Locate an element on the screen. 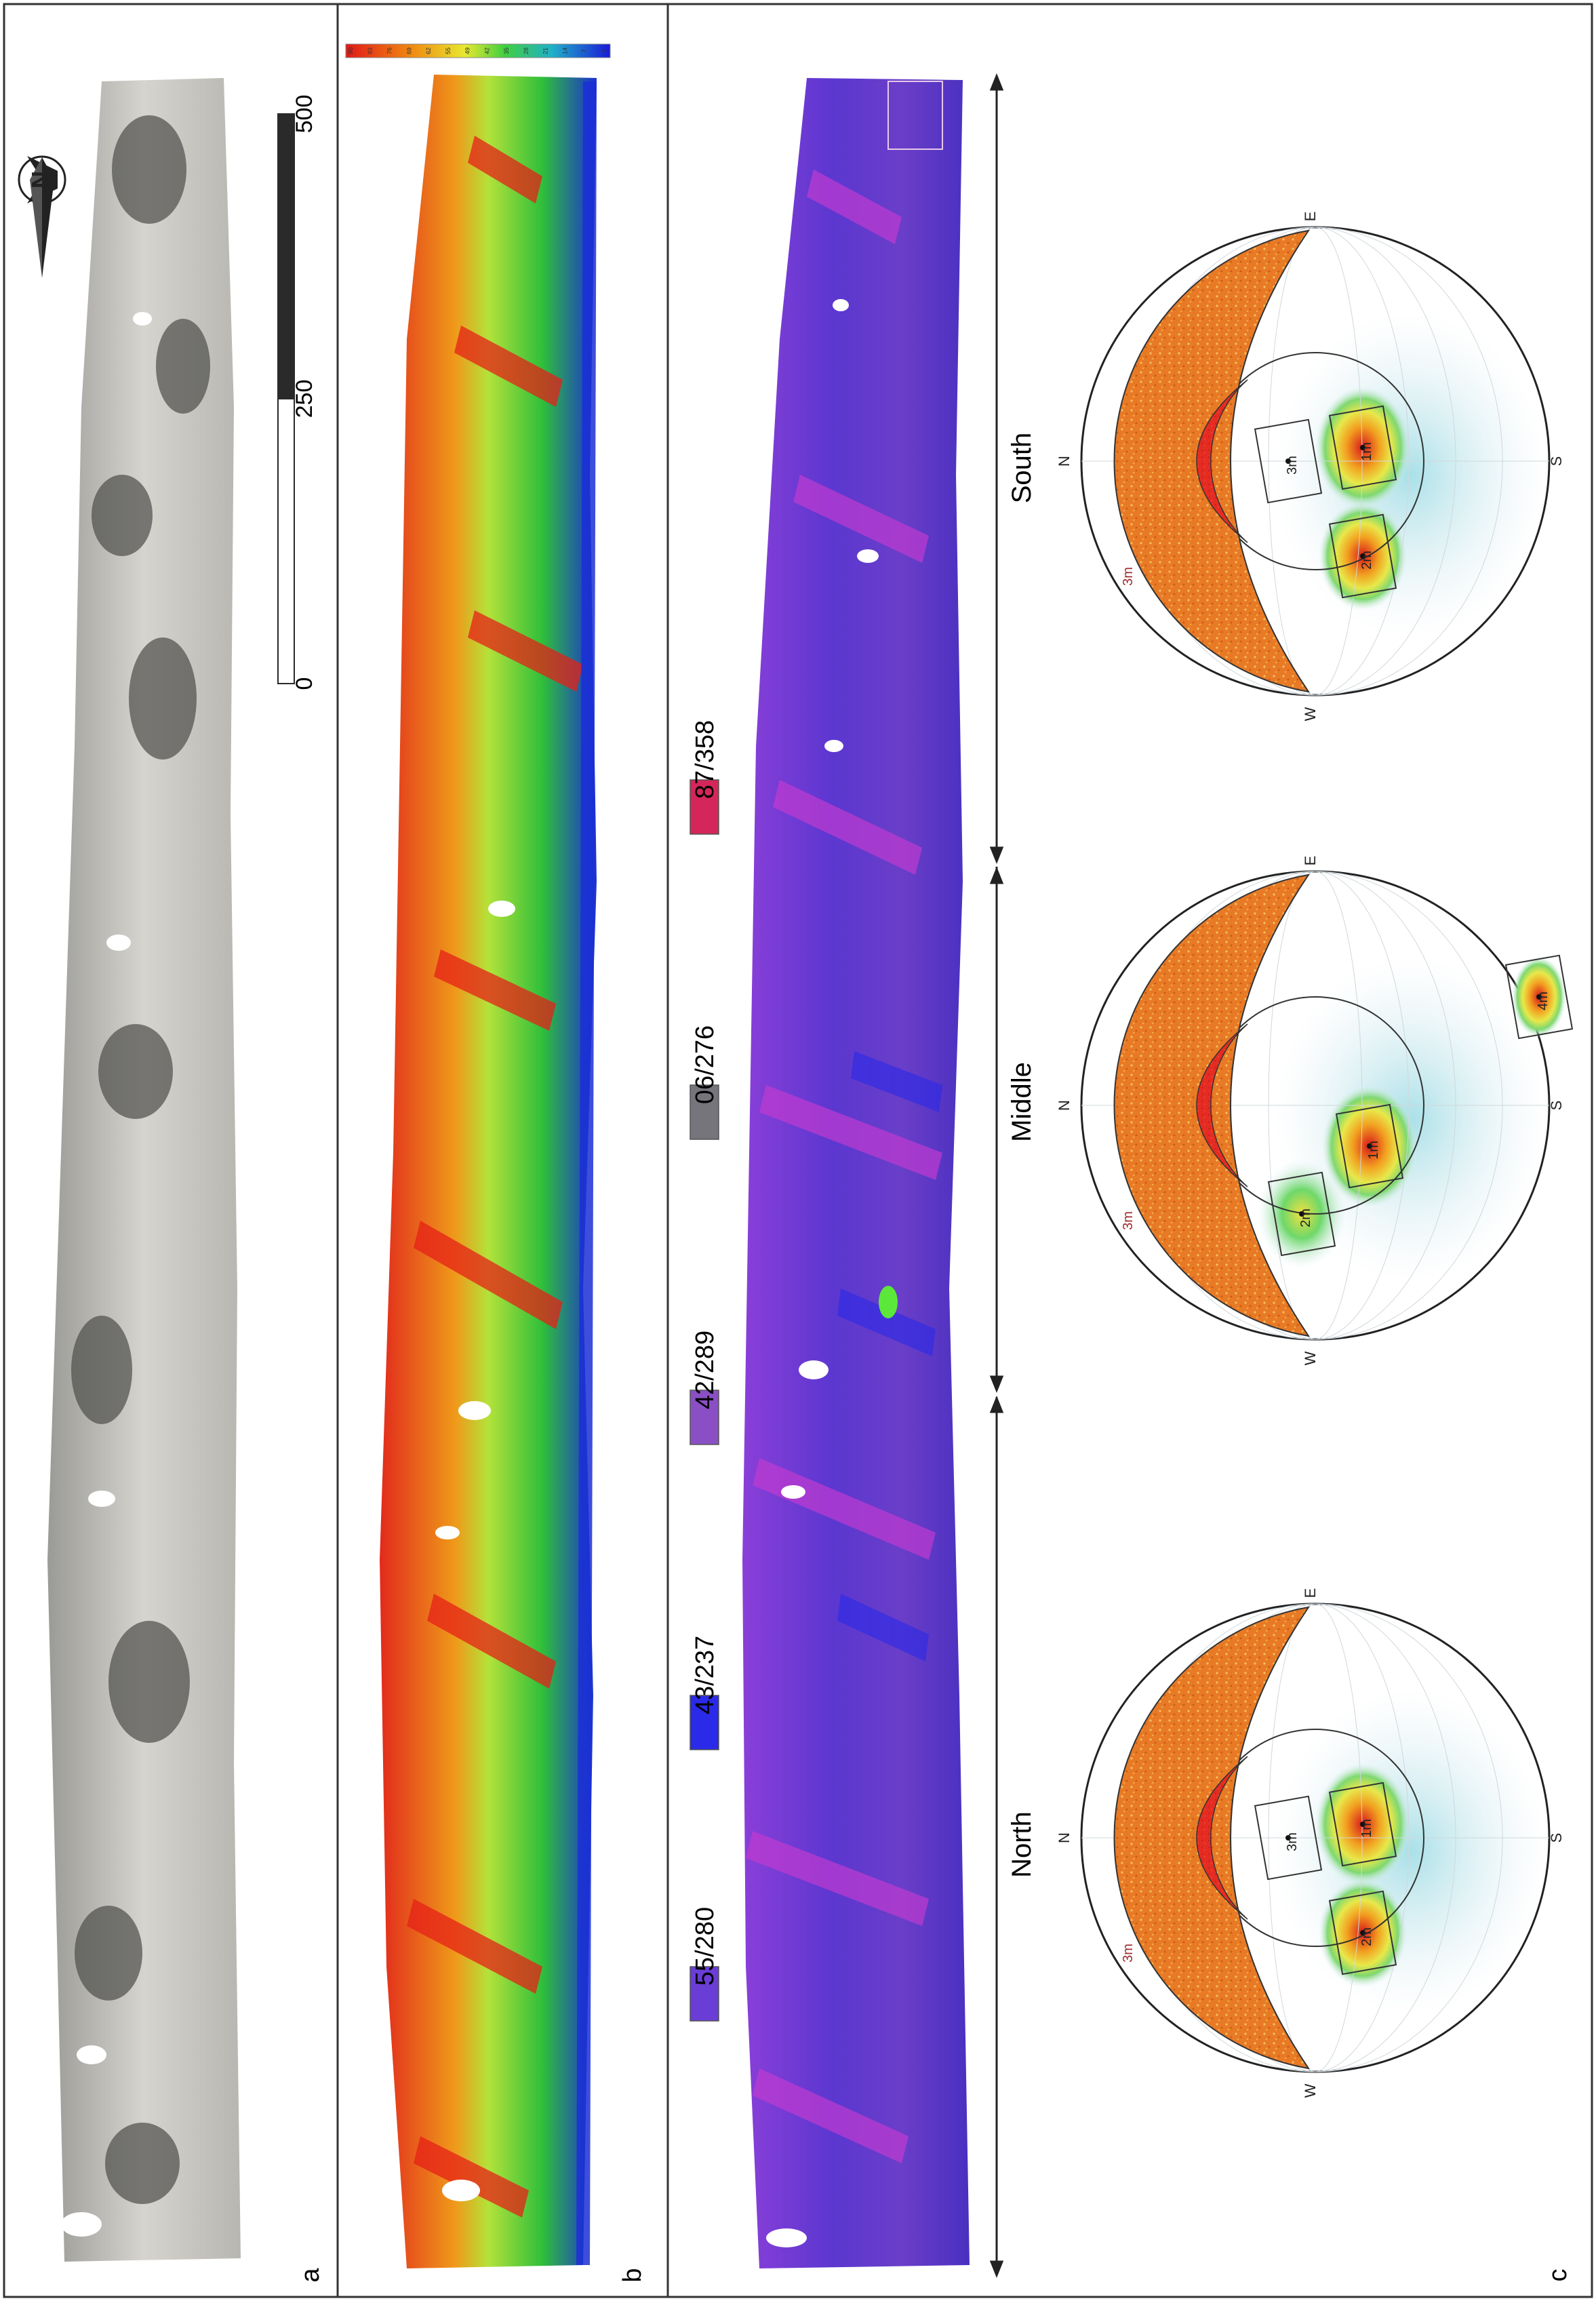 Image resolution: width=1596 pixels, height=2301 pixels. colorbar-tick: 42 is located at coordinates (486, 50).